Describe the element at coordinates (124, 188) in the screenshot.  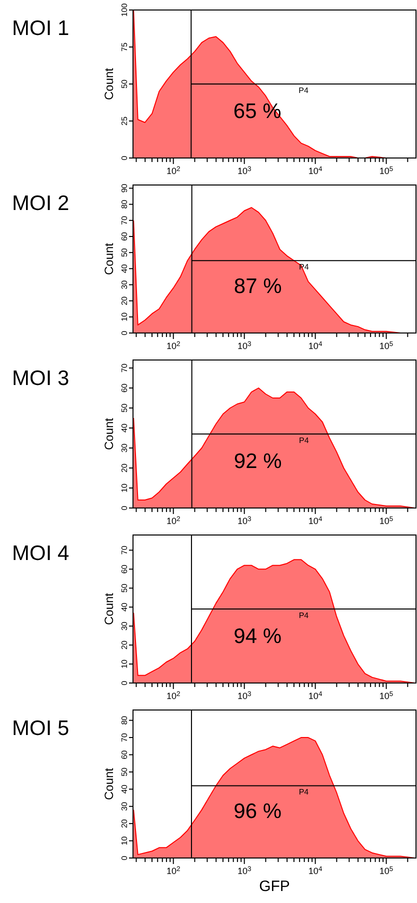
I see `y-tick-label: 90` at that location.